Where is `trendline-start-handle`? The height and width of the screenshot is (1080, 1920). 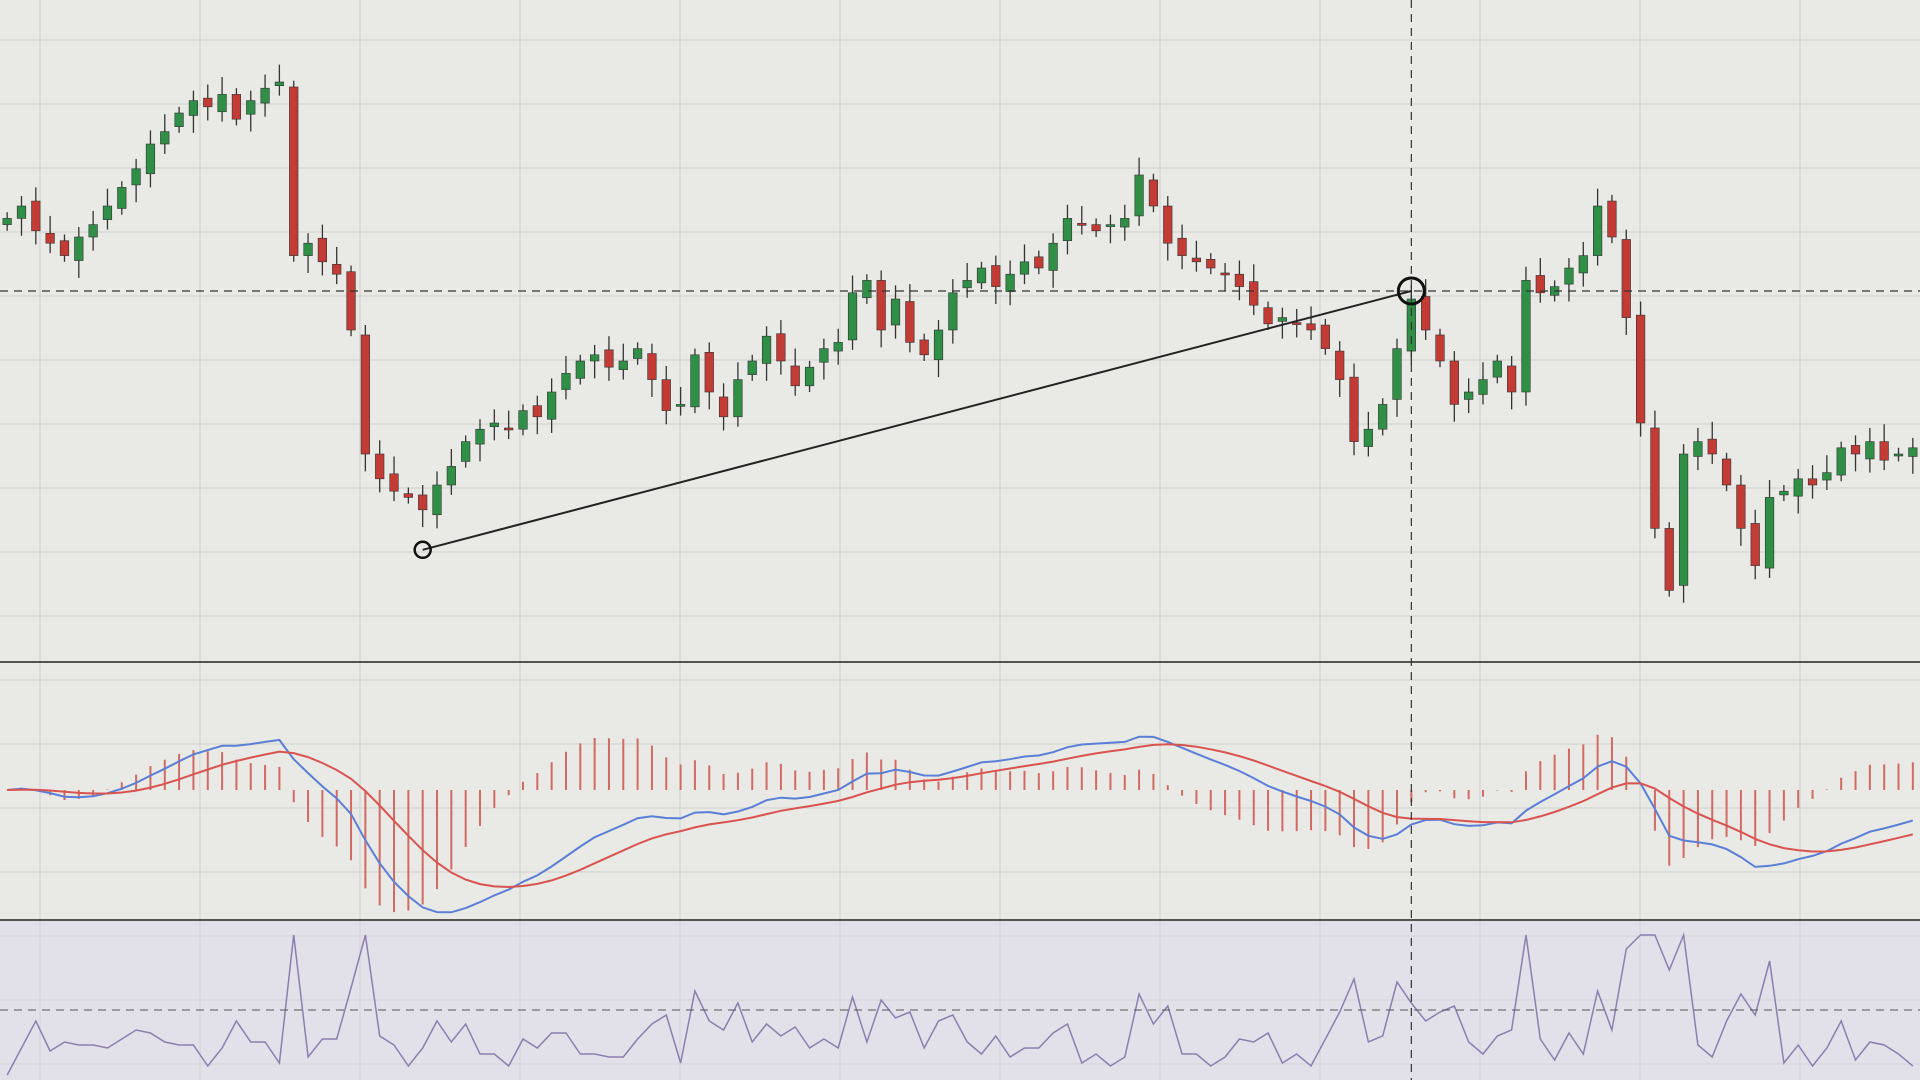 trendline-start-handle is located at coordinates (422, 550).